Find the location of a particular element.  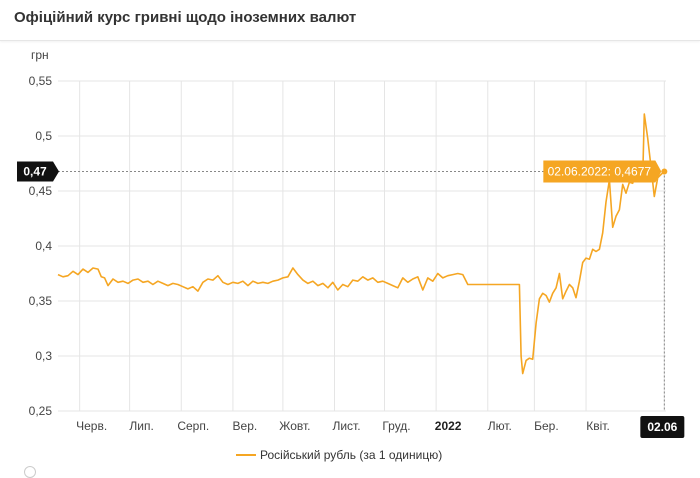

x-tick-label: Квіт. is located at coordinates (598, 426).